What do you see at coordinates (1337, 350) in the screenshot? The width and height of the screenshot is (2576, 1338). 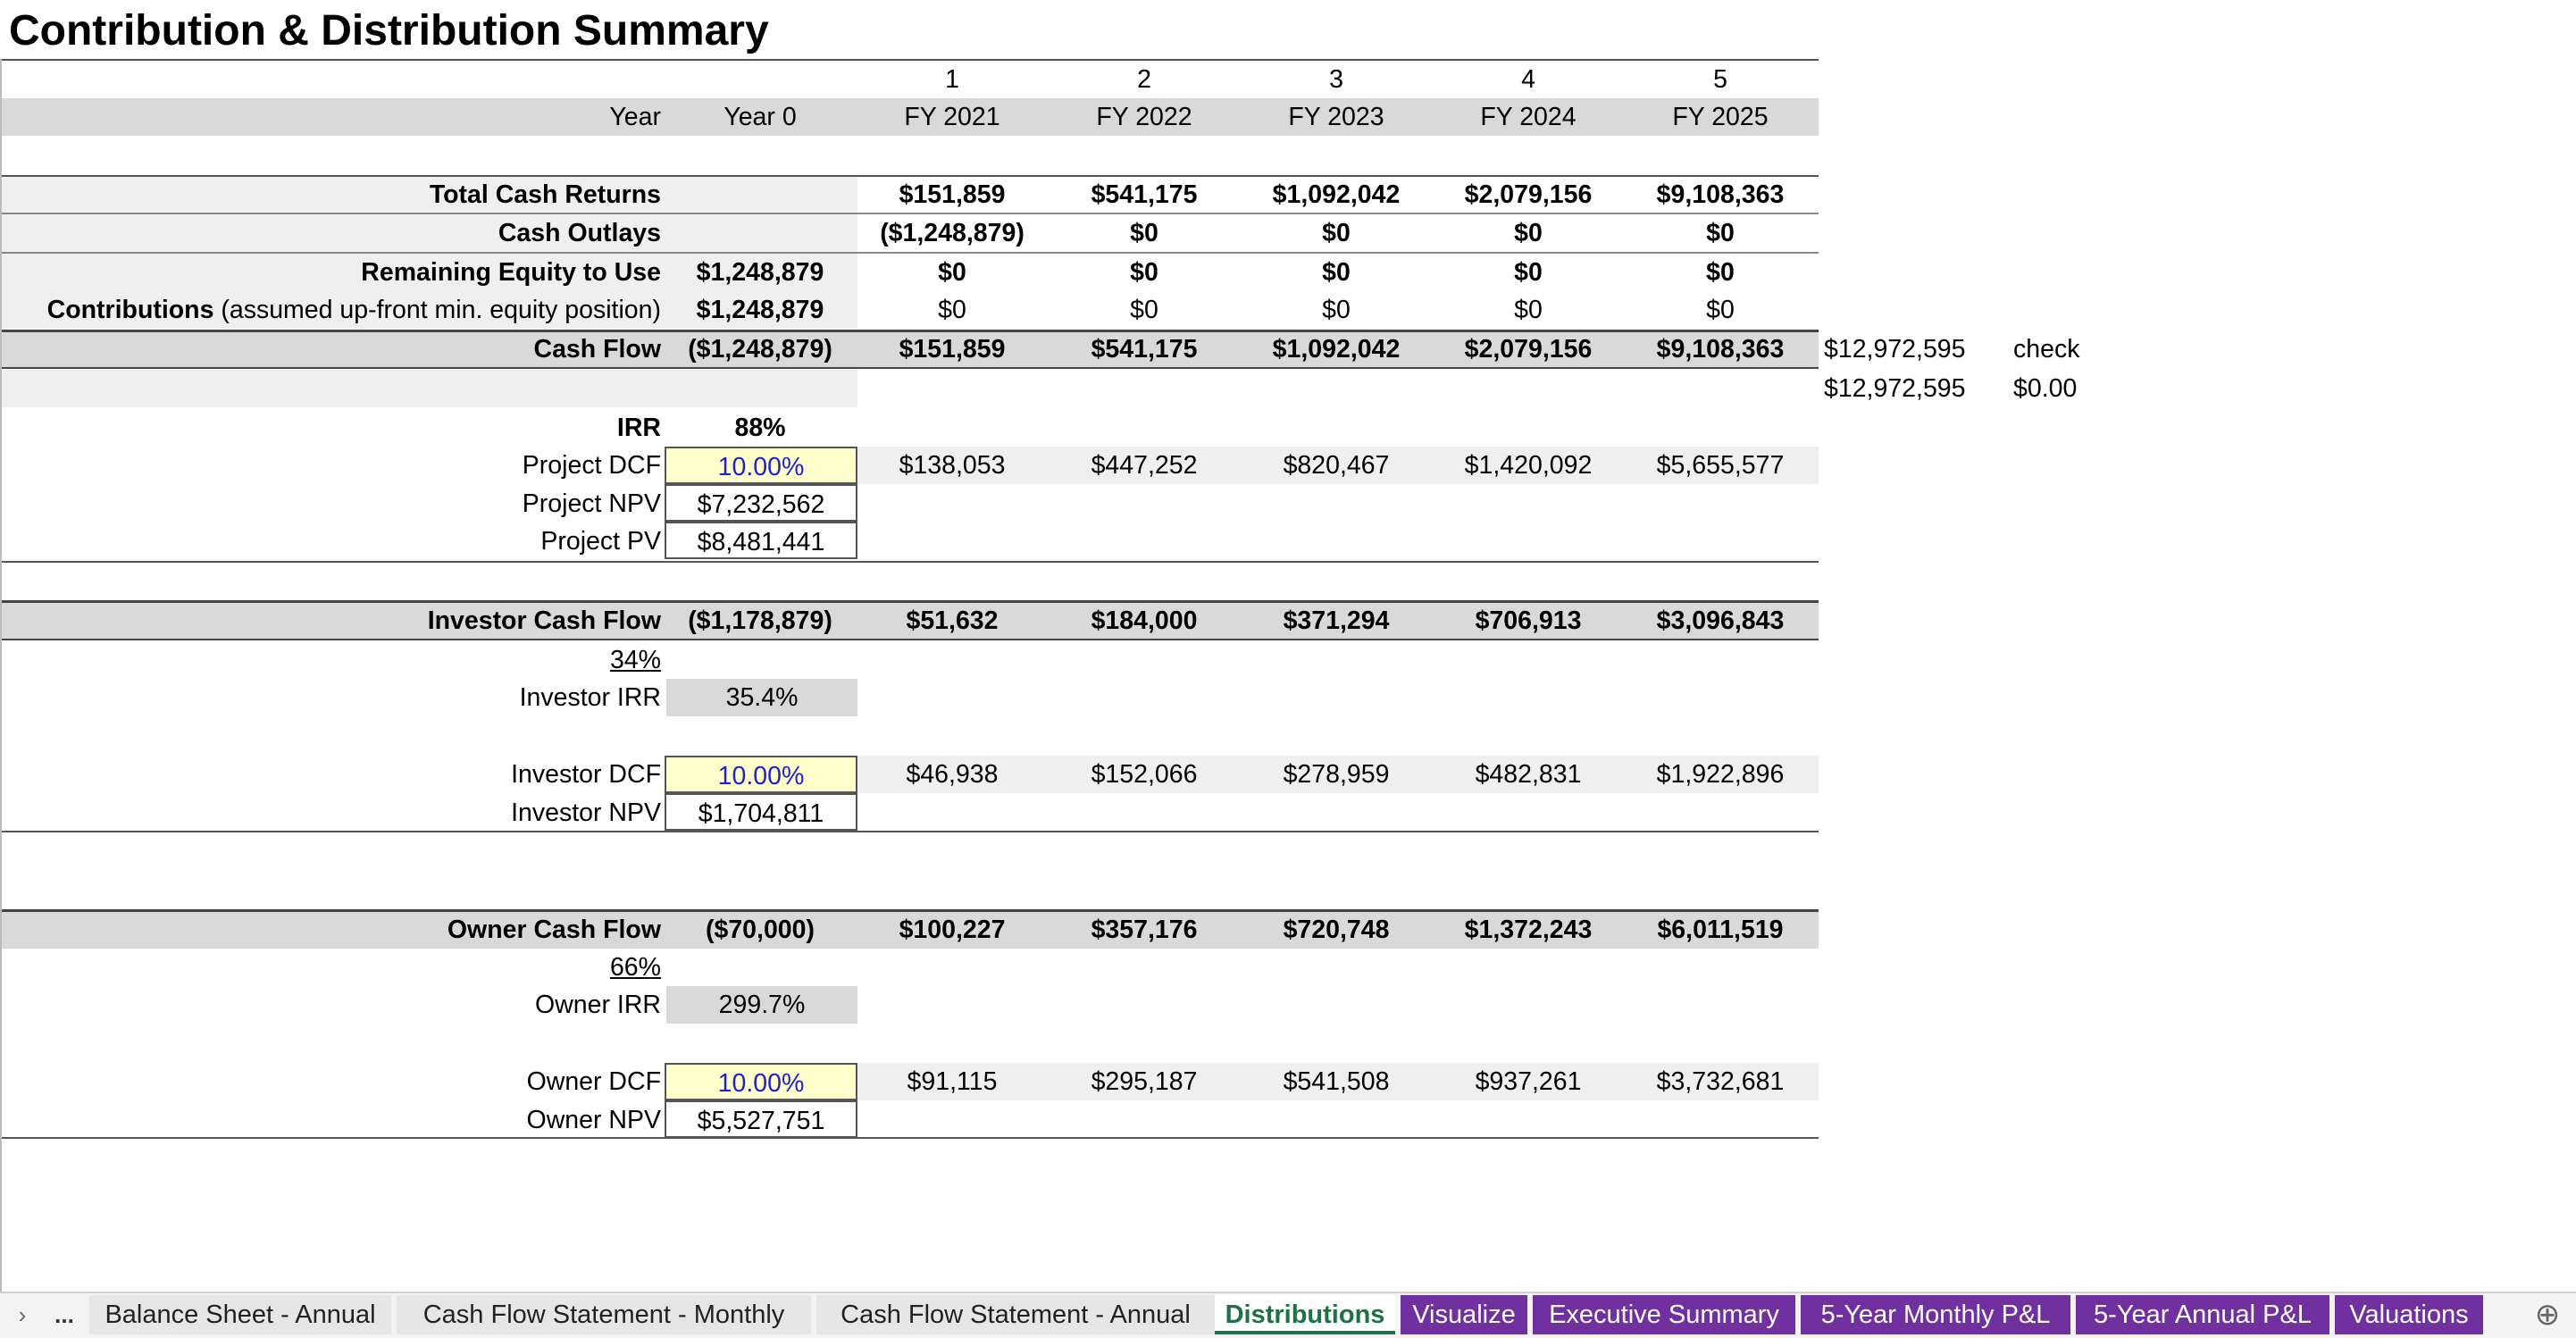 I see `cash-flow-value: $1,092,042` at bounding box center [1337, 350].